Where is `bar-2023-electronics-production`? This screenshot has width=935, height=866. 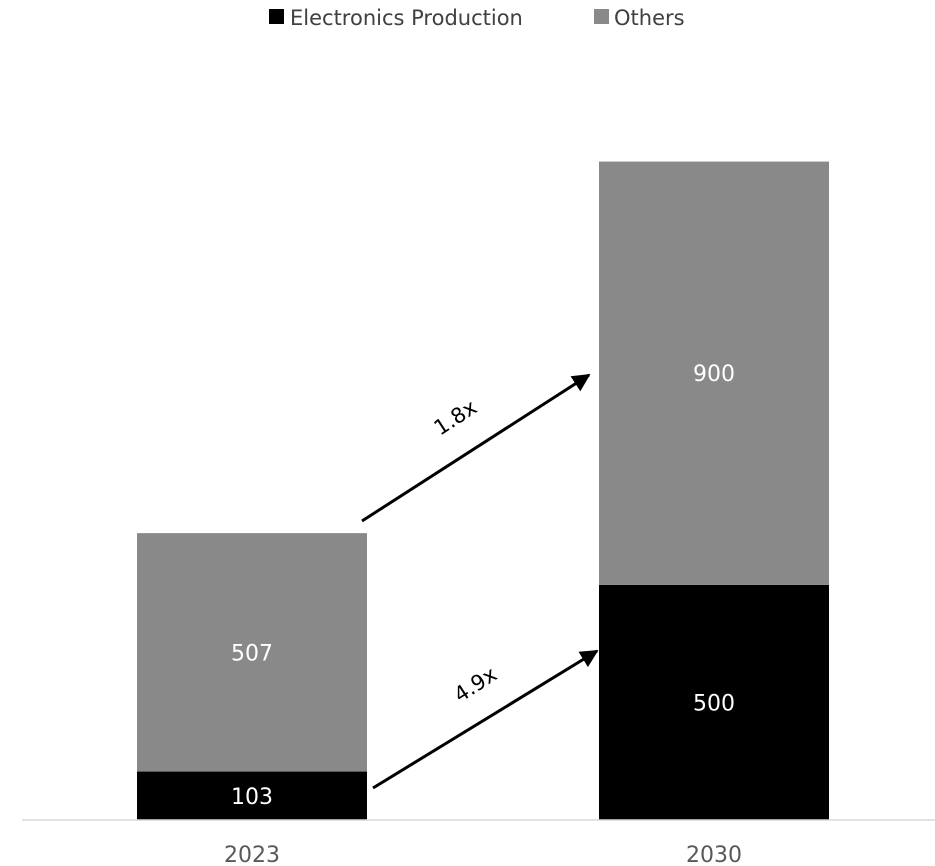
bar-2023-electronics-production is located at coordinates (252, 795).